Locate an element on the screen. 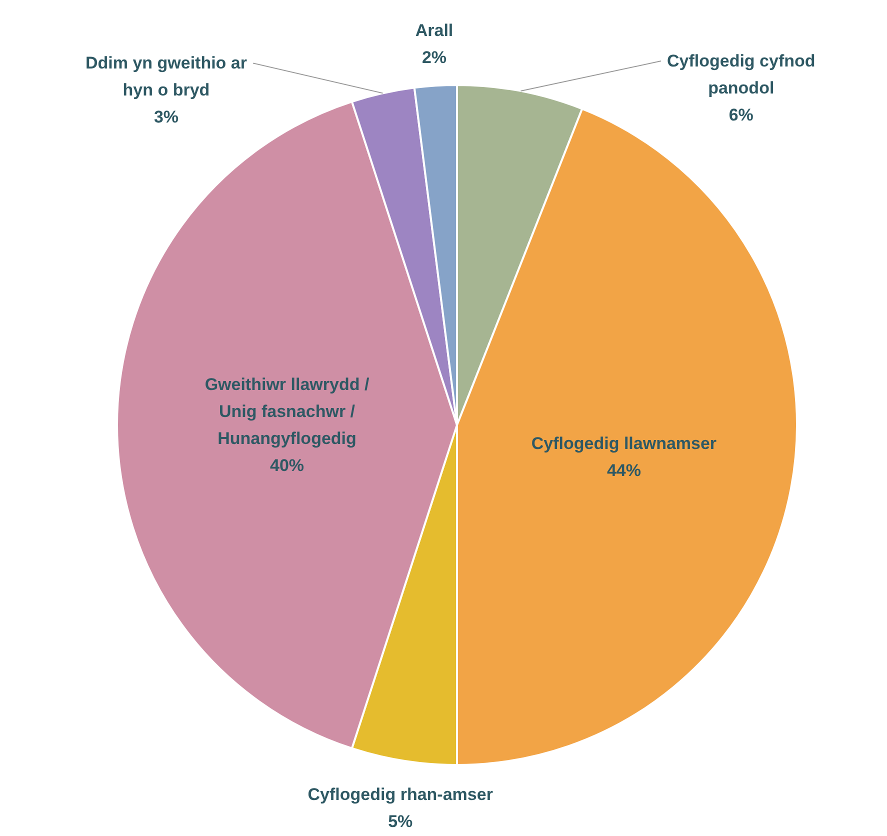 The height and width of the screenshot is (836, 887). slice-label: Gweithiwr llawrydd / Unig fasnachwr / Hunangyflogedig is located at coordinates (287, 411).